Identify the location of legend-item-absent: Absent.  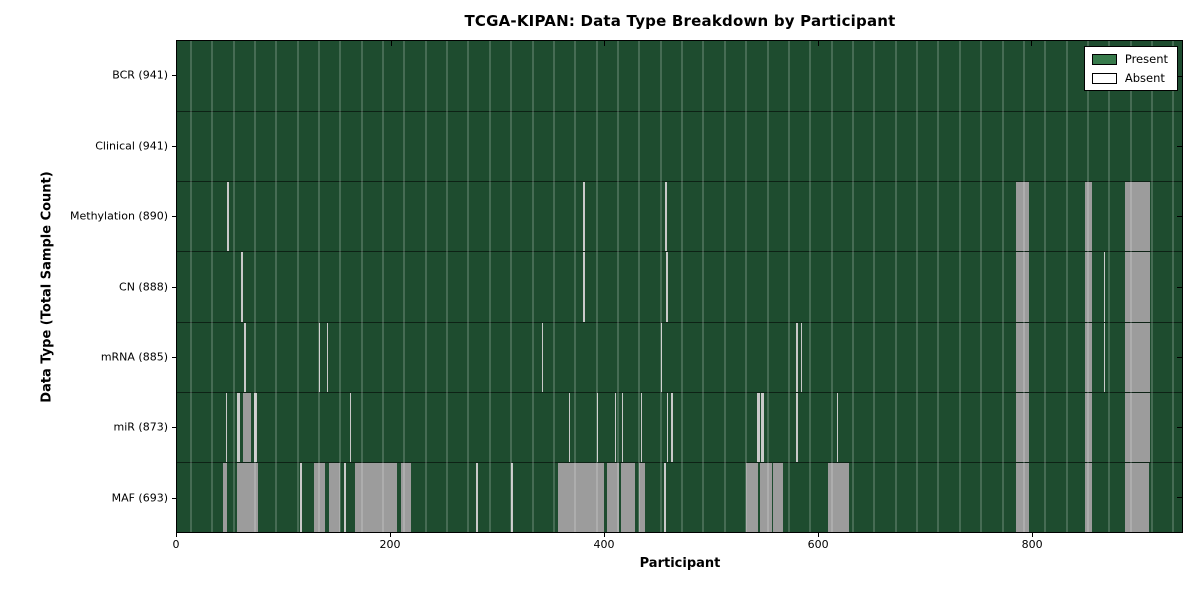
(1129, 78).